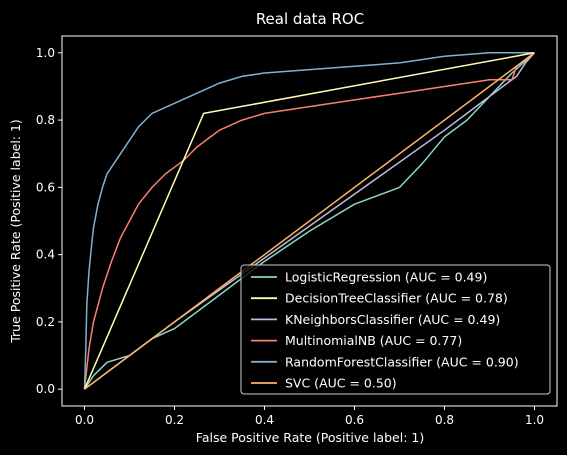  Describe the element at coordinates (402, 361) in the screenshot. I see `legend-label: RandomForestClassifier (AUC = 0.90)` at that location.